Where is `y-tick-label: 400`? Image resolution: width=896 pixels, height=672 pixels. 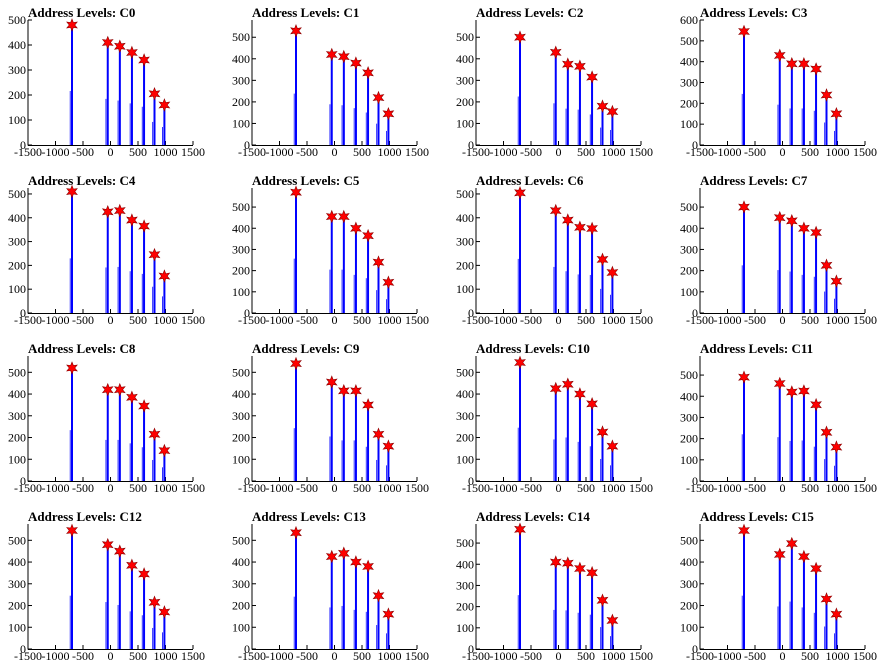
y-tick-label: 400 is located at coordinates (241, 394).